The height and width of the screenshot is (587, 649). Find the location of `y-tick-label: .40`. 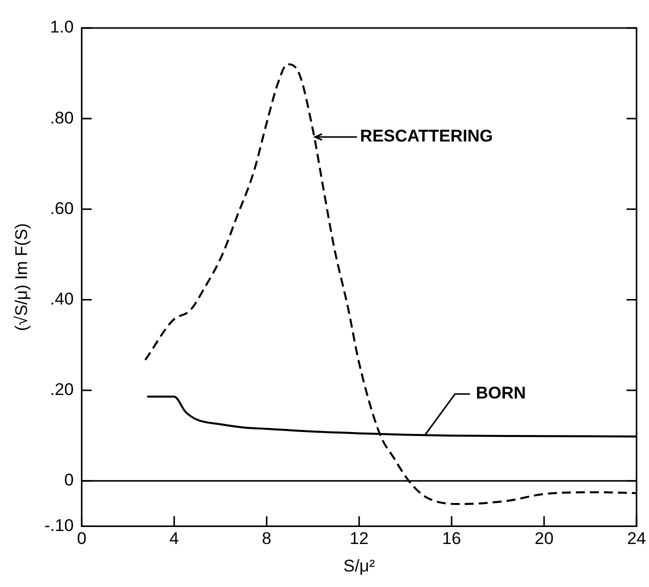

y-tick-label: .40 is located at coordinates (62, 298).